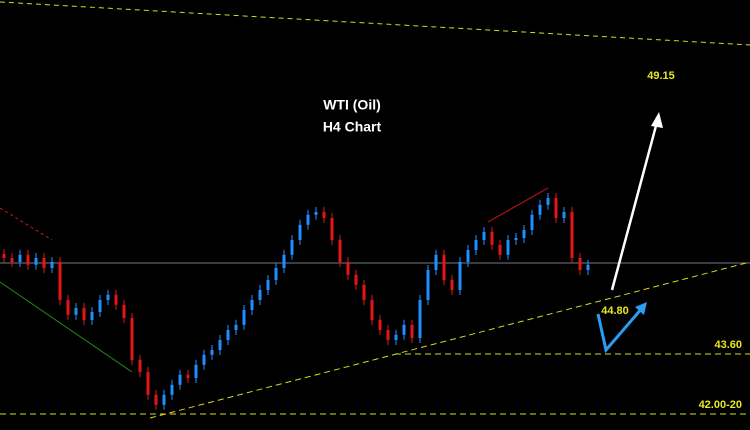 This screenshot has height=430, width=750. I want to click on arrow-up, so click(634, 206).